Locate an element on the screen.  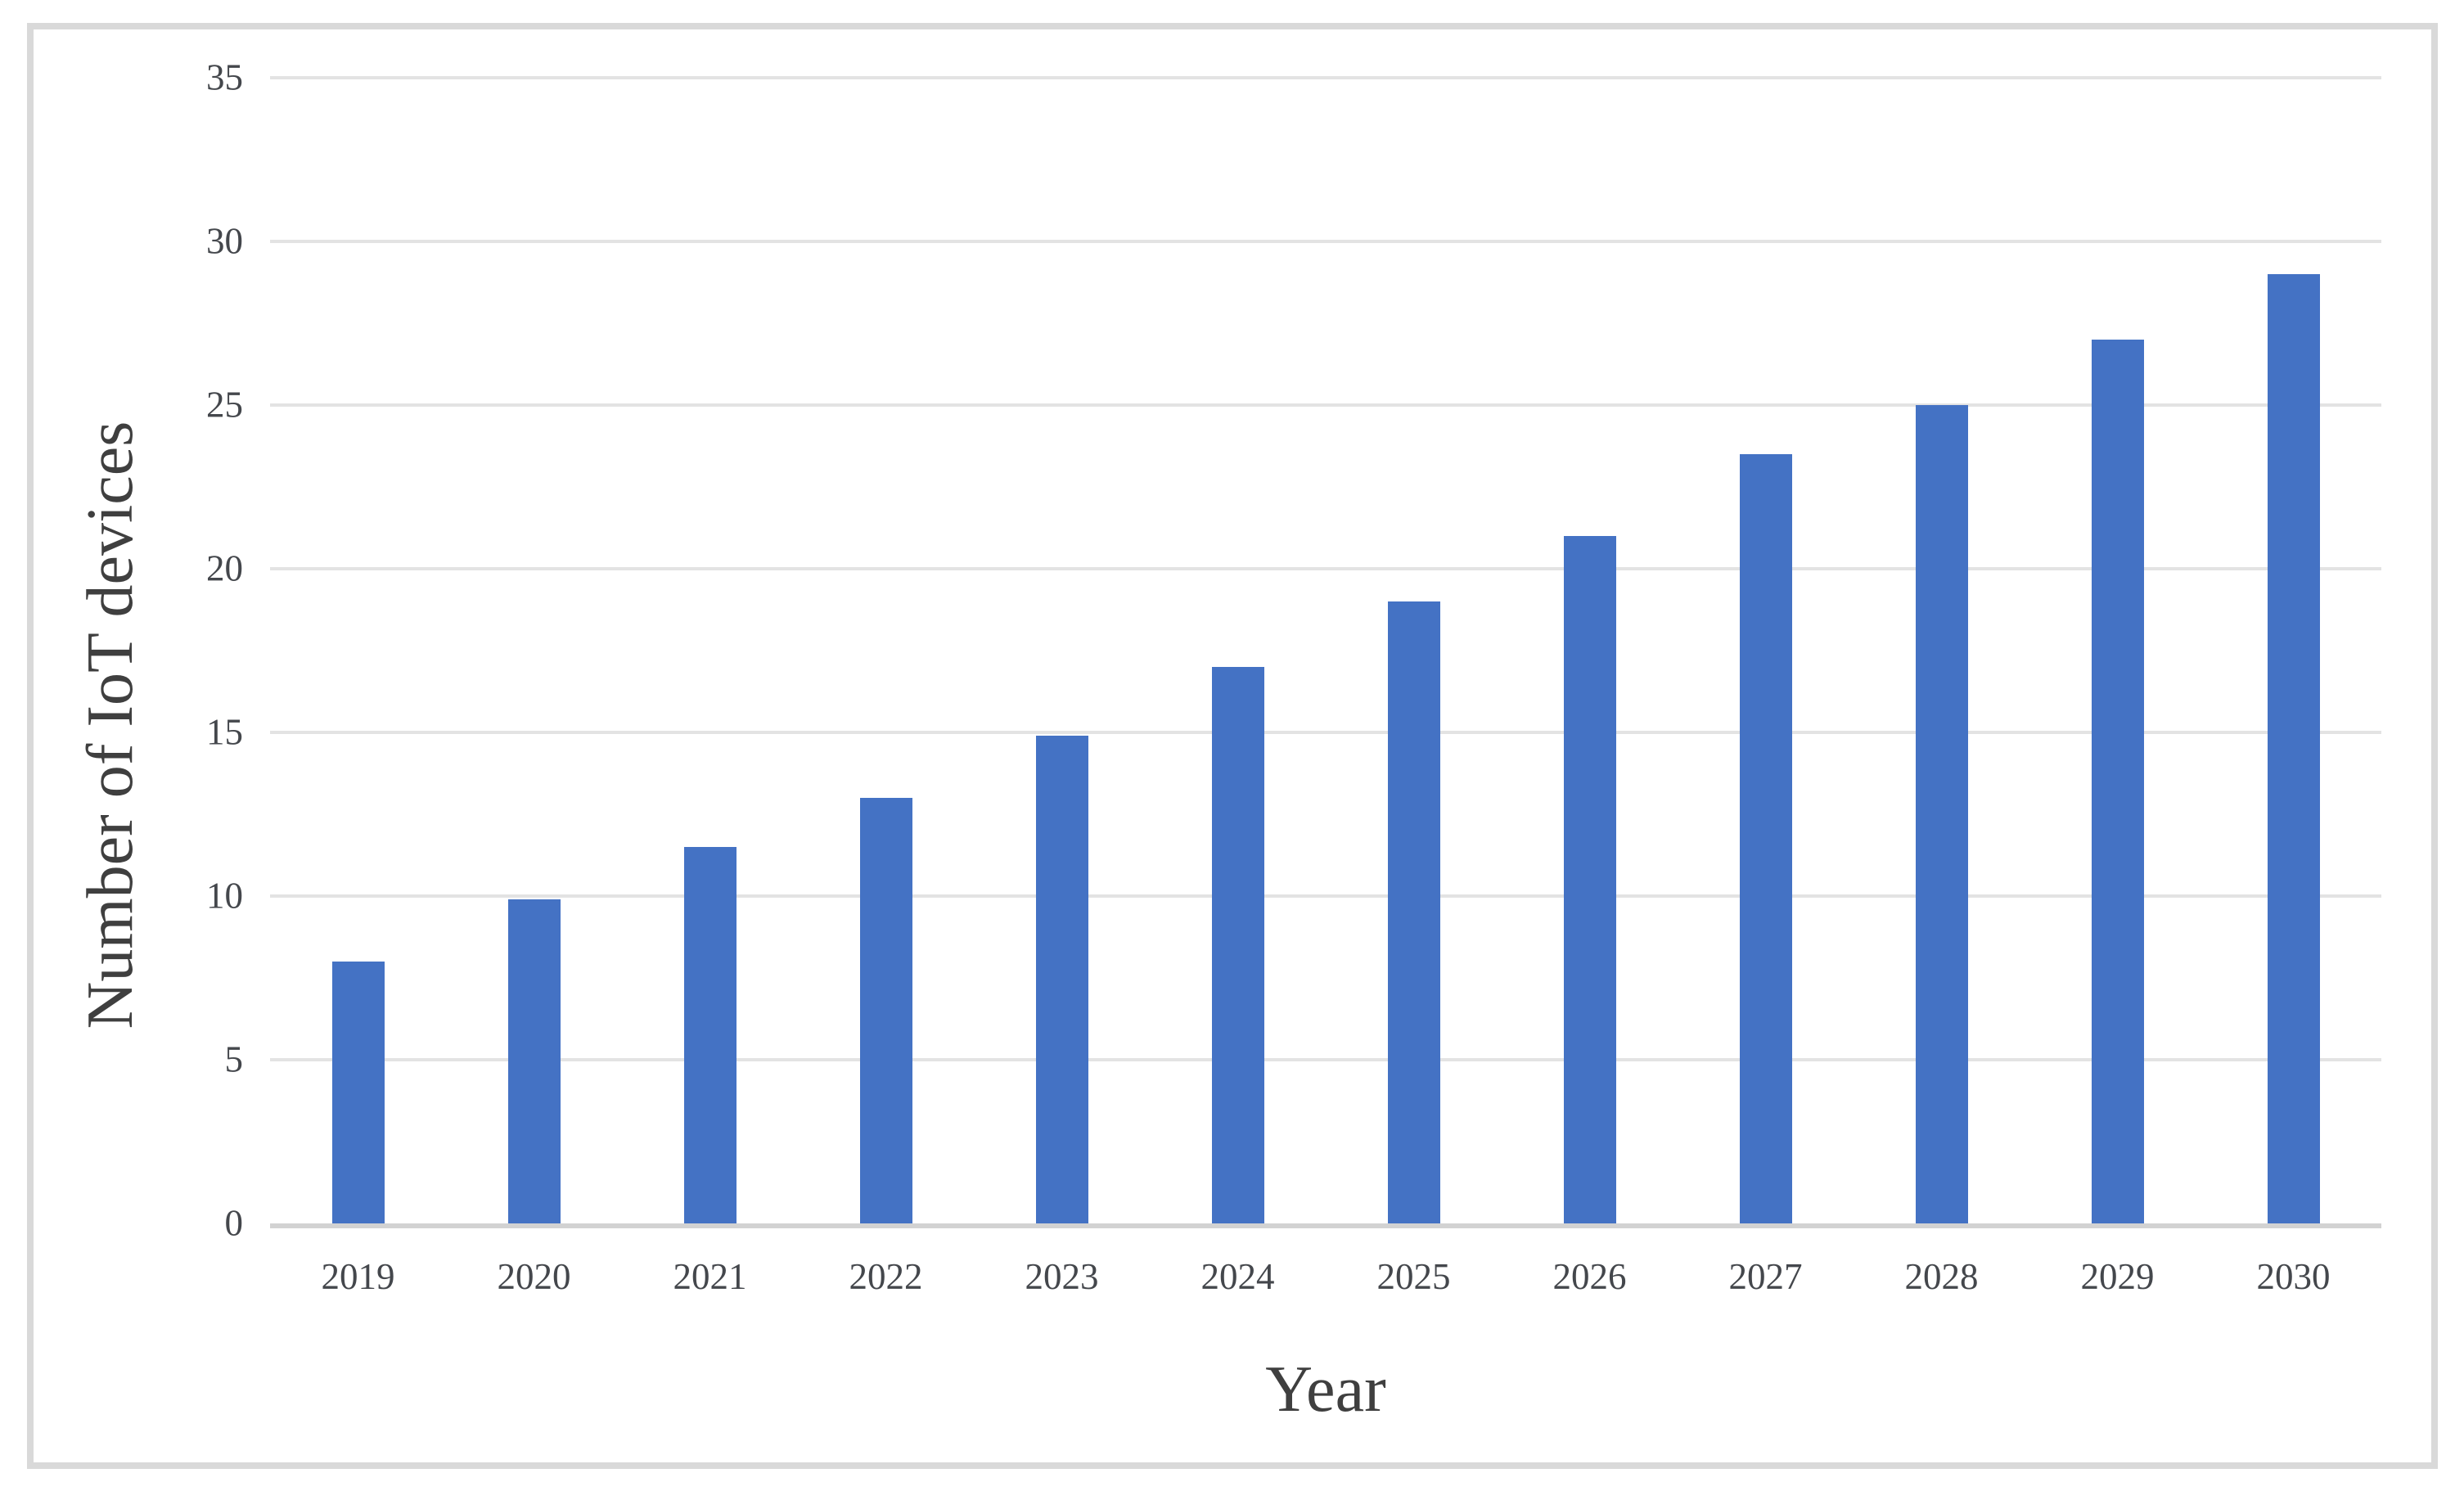
x-tick-label-2025: 2025 is located at coordinates (1413, 1276).